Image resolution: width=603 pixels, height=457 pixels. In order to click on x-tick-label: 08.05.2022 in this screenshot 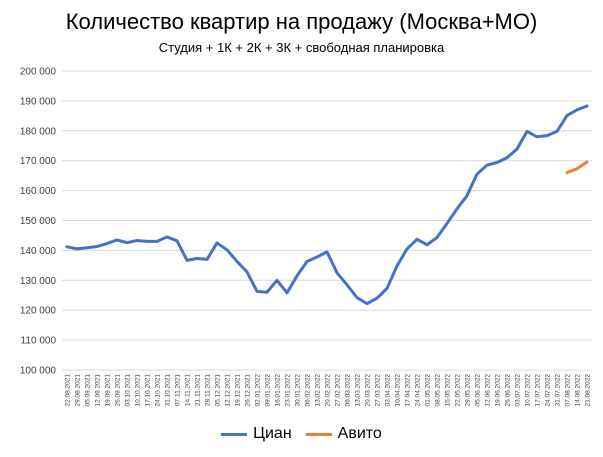, I will do `click(438, 390)`.